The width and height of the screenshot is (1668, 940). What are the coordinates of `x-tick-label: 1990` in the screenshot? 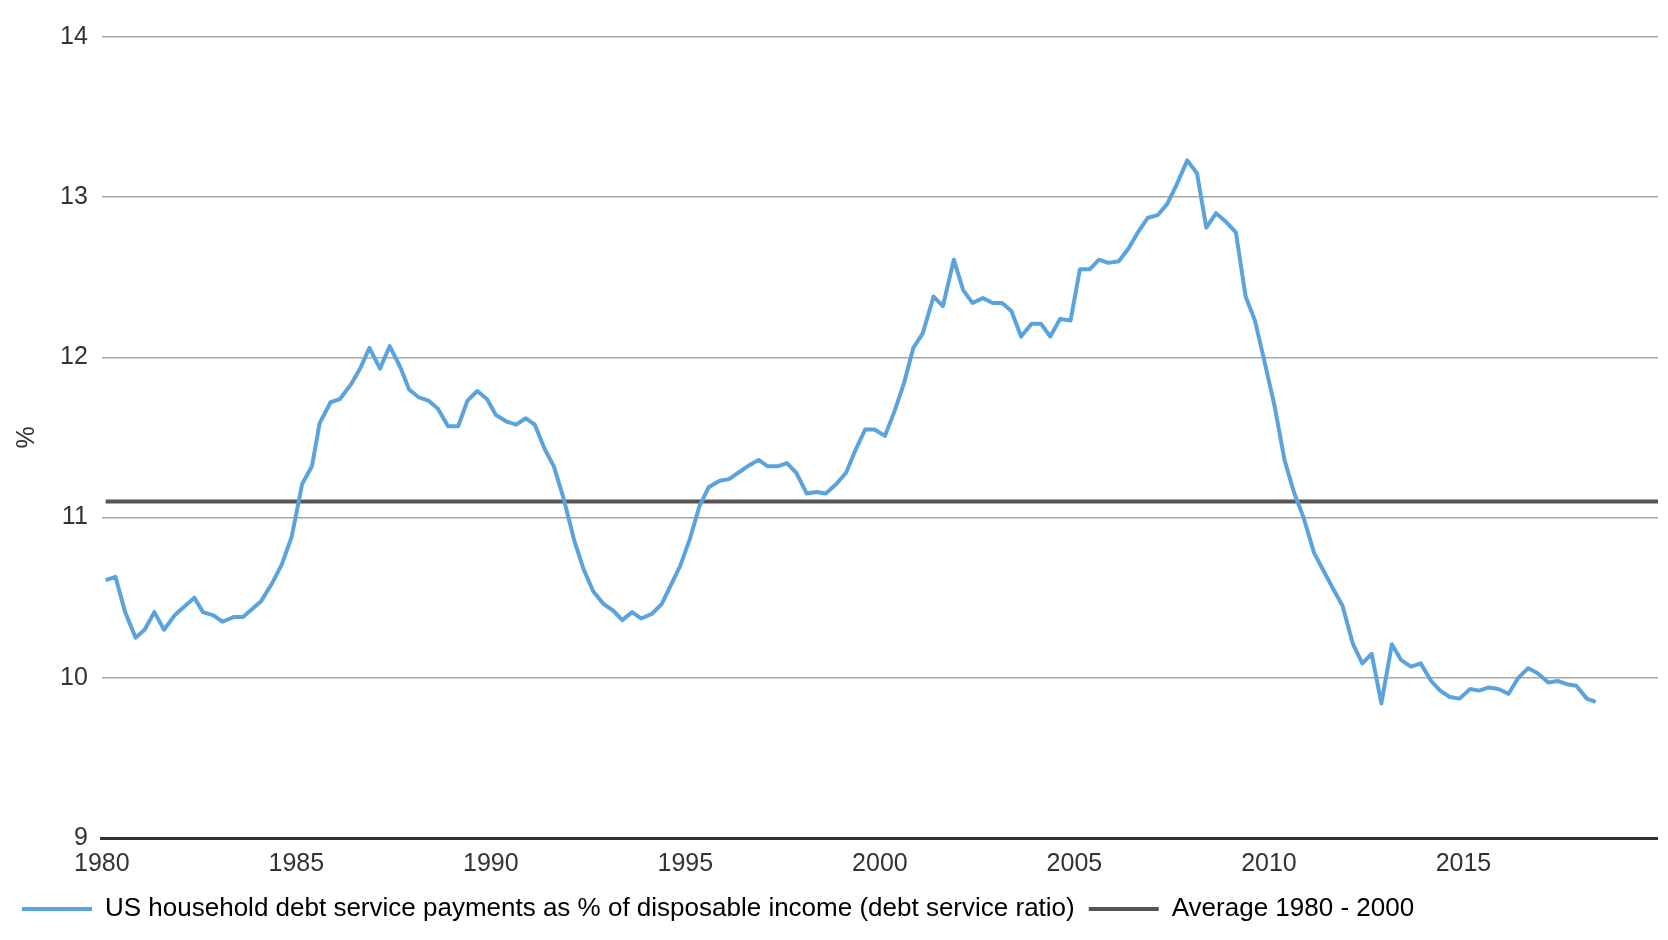 It's located at (491, 861).